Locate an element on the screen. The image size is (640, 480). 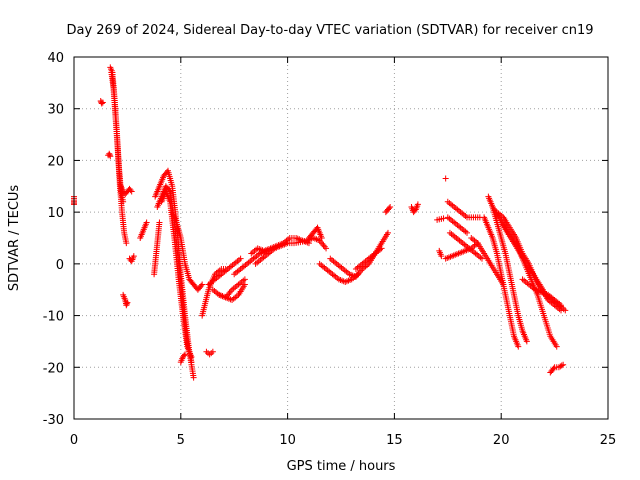
series-s24 is located at coordinates (315, 232).